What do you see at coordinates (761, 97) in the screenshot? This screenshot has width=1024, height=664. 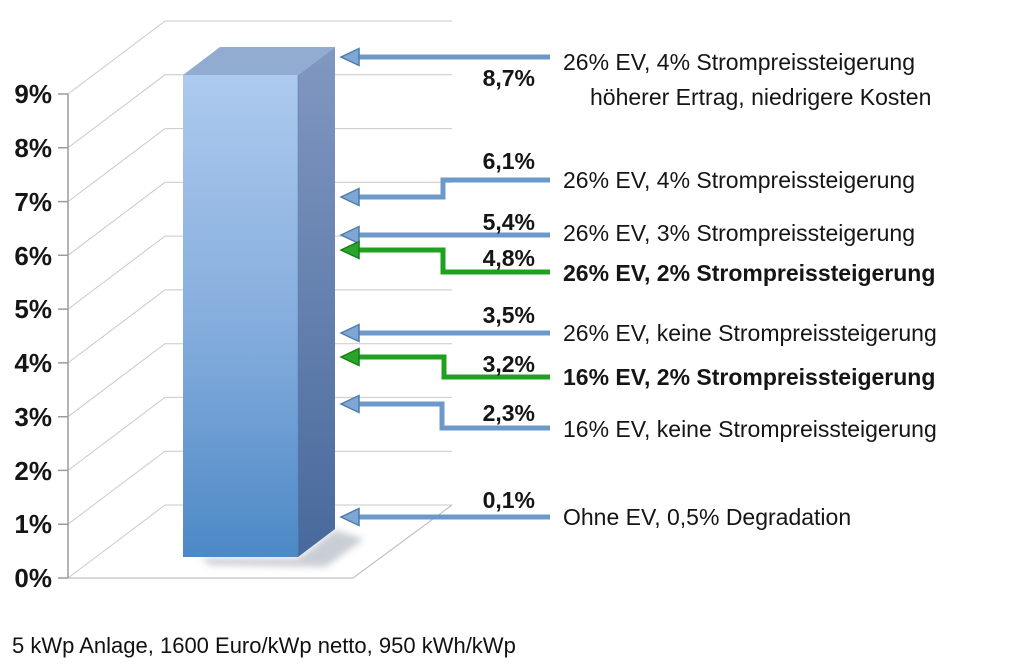 I see `annotation-label-line2: höherer Ertrag, niedrigere Kosten` at bounding box center [761, 97].